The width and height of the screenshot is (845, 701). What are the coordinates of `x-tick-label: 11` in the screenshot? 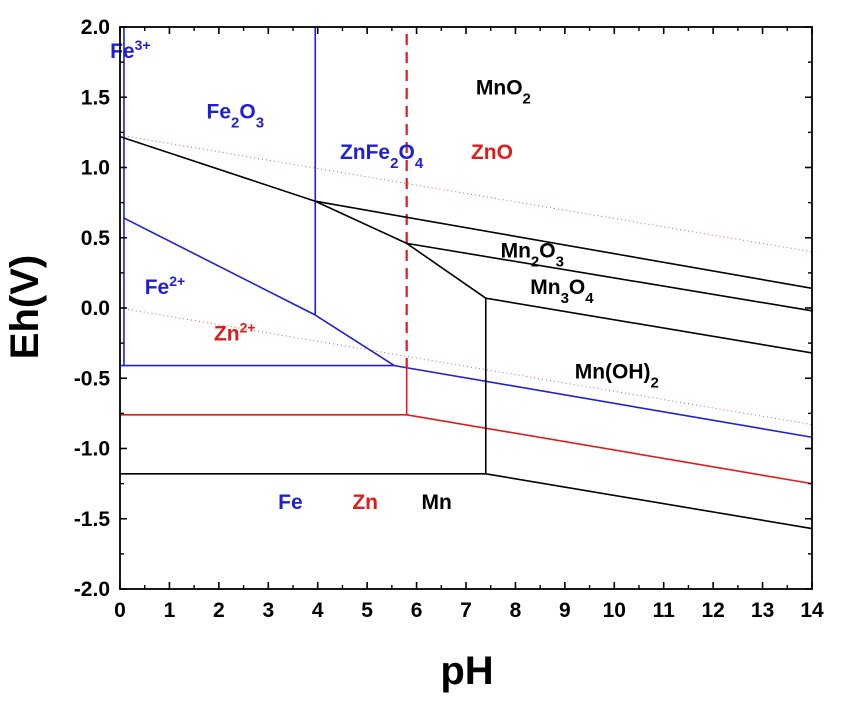 It's located at (664, 610).